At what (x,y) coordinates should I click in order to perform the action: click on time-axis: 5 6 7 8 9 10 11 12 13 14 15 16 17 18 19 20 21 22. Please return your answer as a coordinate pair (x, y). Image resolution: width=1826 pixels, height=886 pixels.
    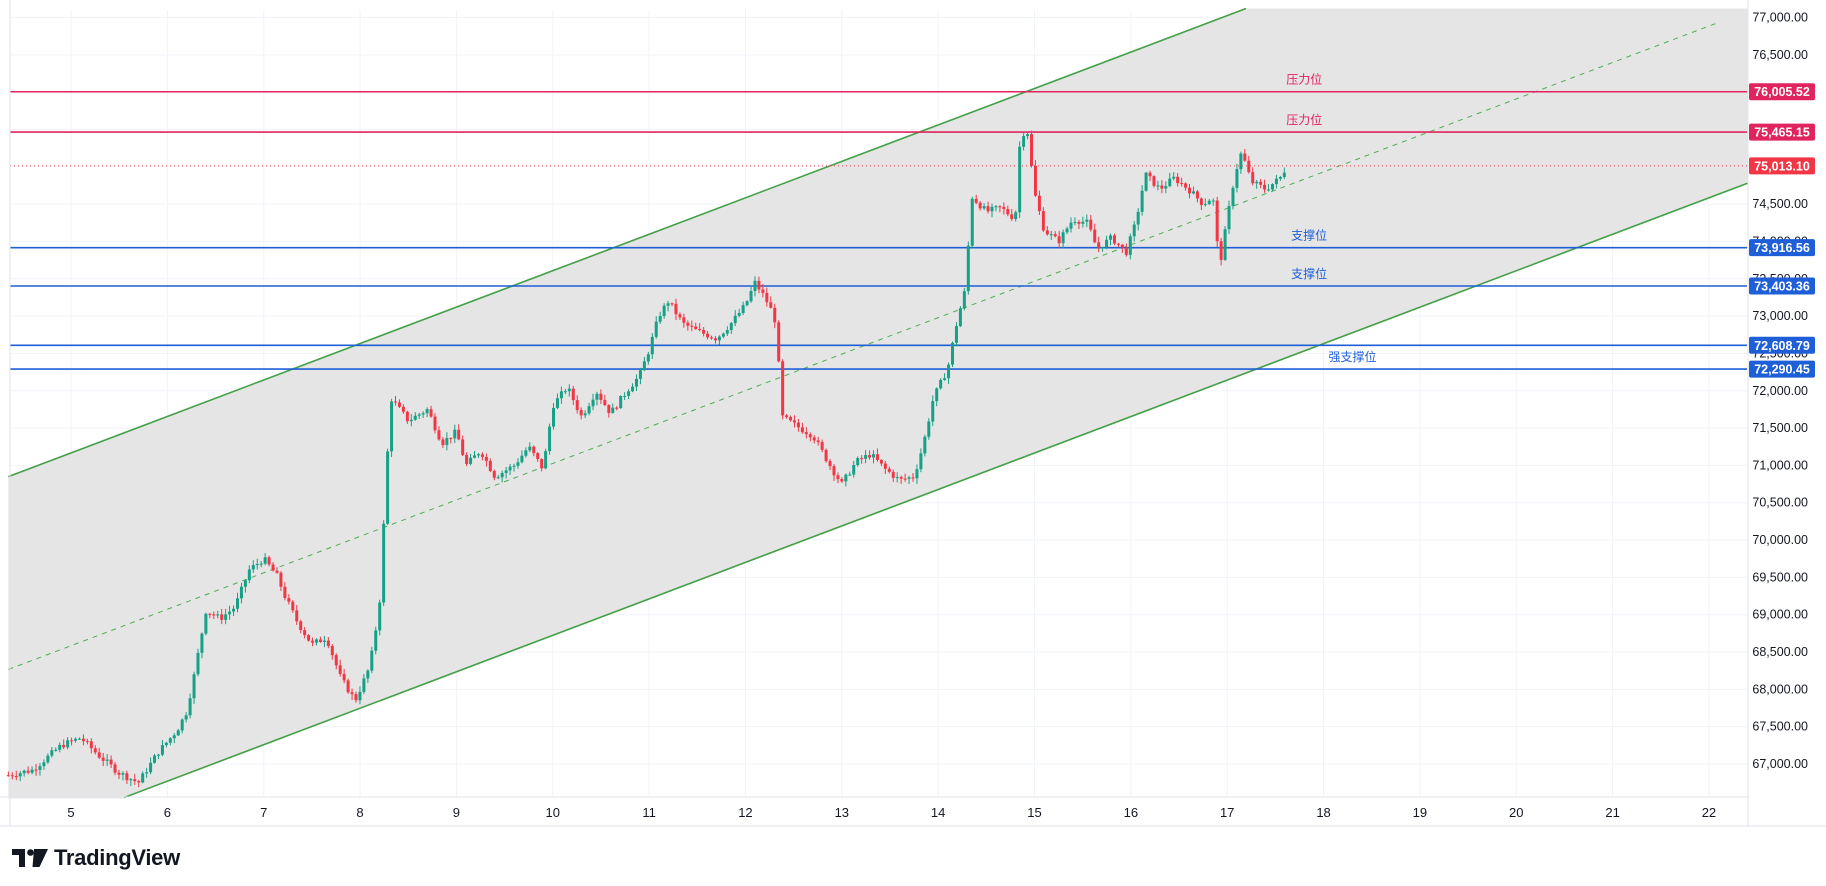
    Looking at the image, I should click on (891, 812).